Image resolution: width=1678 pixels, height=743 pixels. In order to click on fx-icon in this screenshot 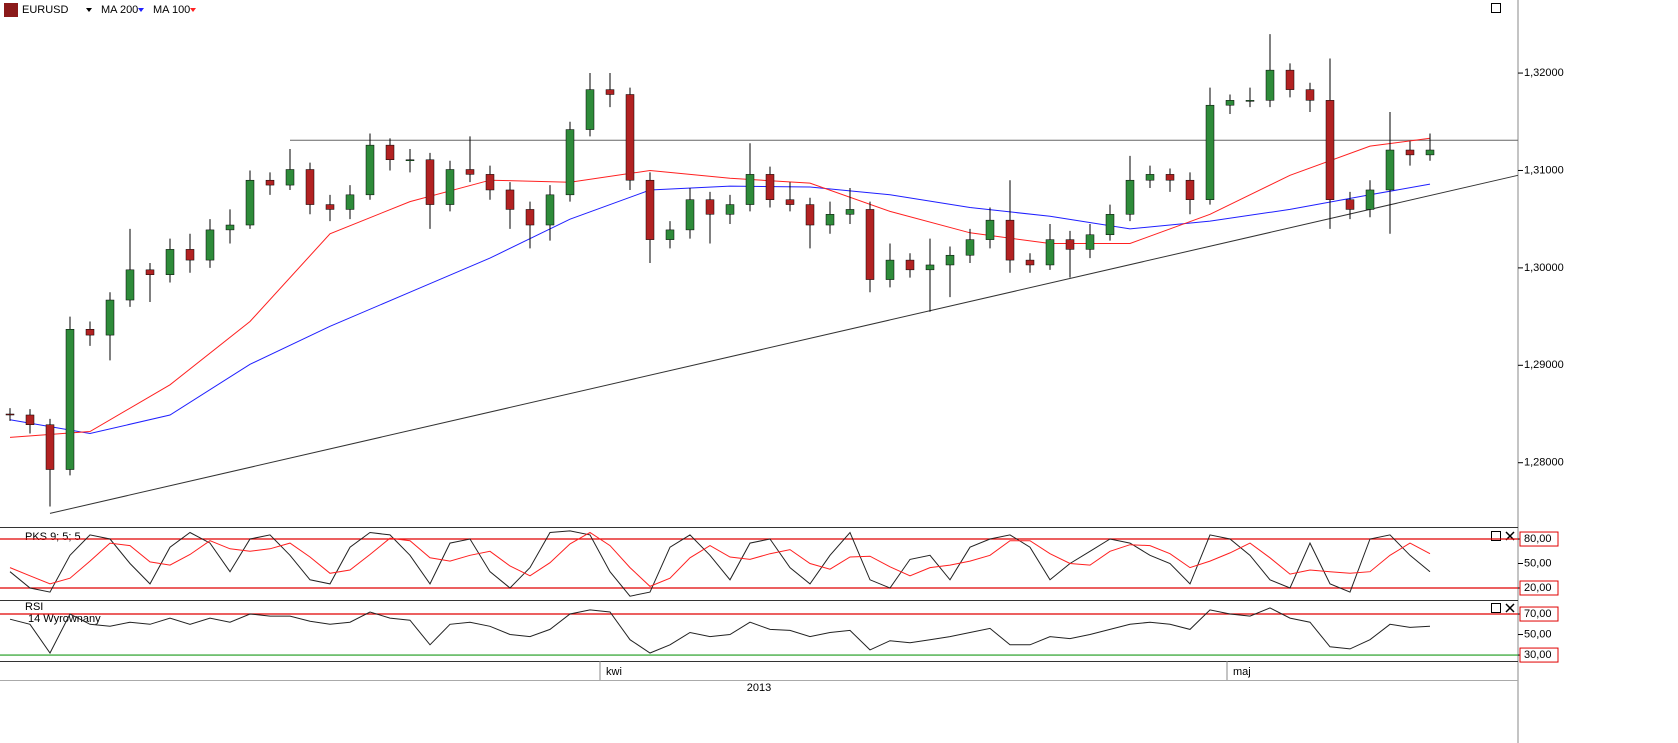, I will do `click(11, 10)`.